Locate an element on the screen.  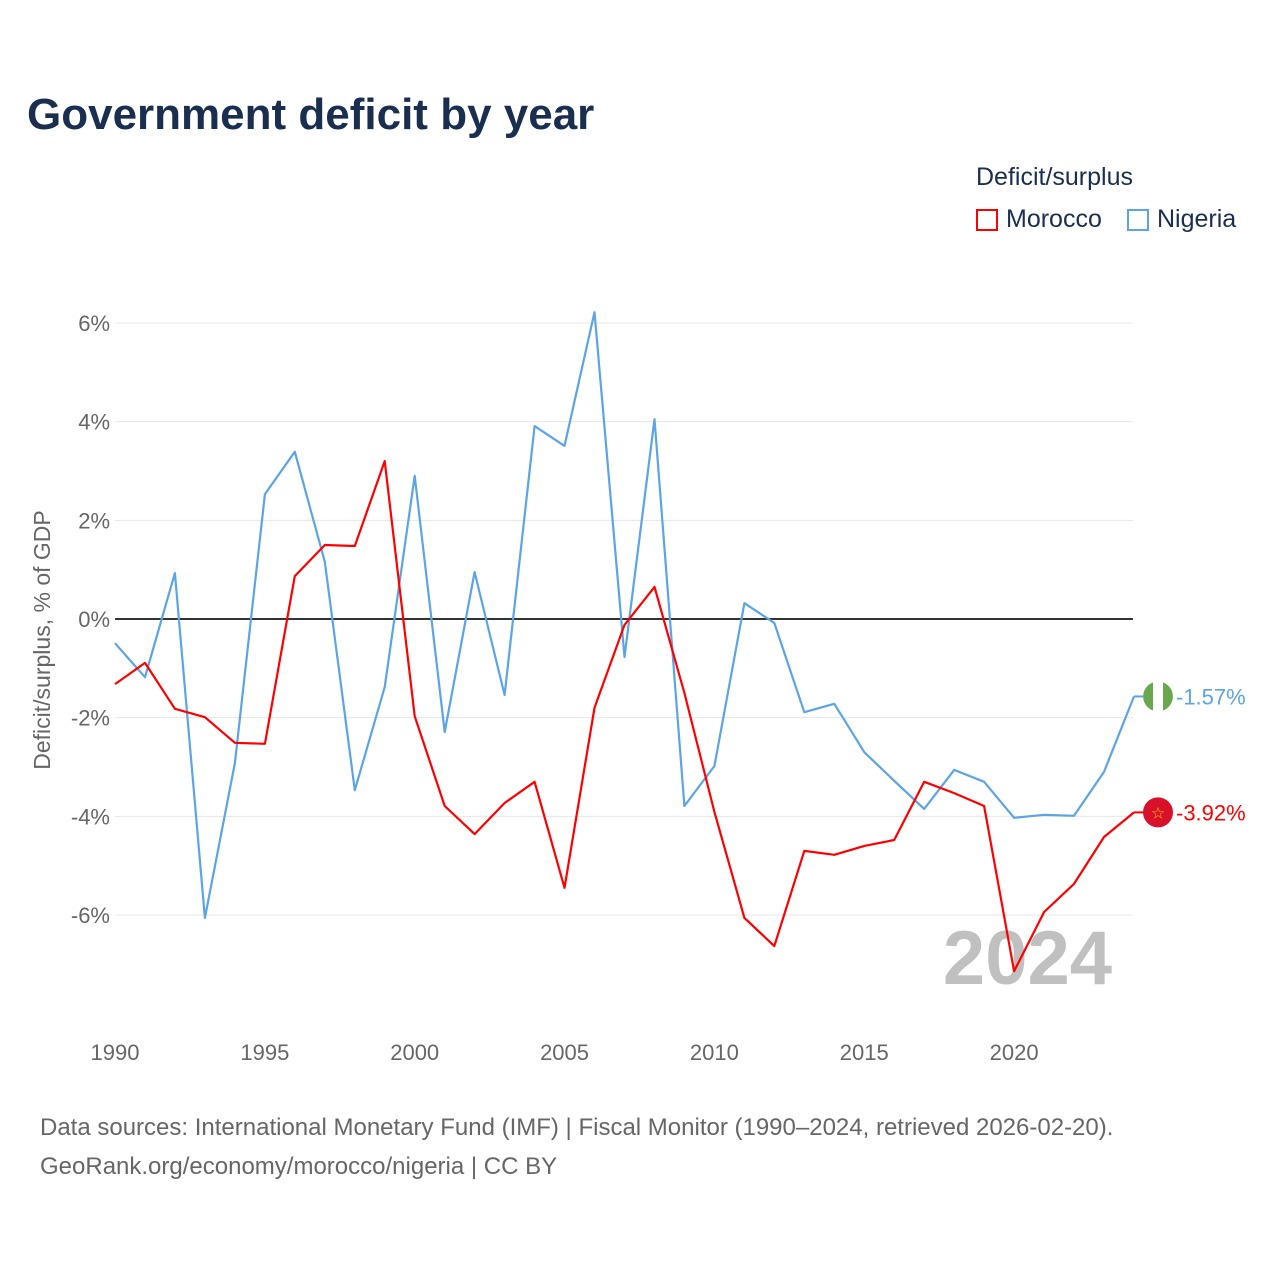
legend-item-morocco: Morocco is located at coordinates (1039, 219).